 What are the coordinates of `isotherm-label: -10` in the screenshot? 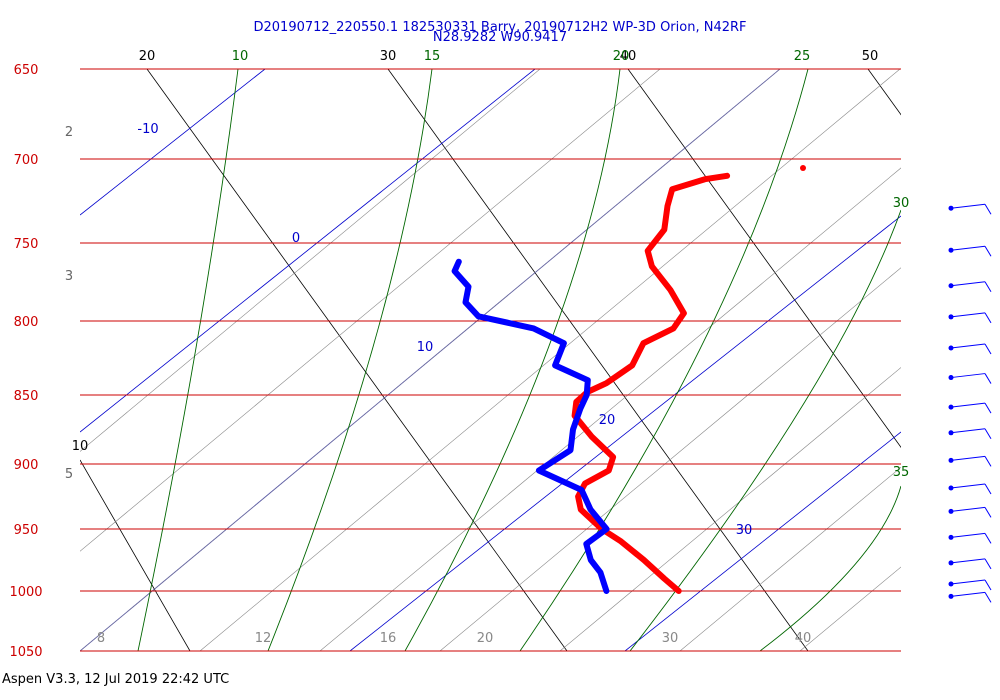 It's located at (147, 129).